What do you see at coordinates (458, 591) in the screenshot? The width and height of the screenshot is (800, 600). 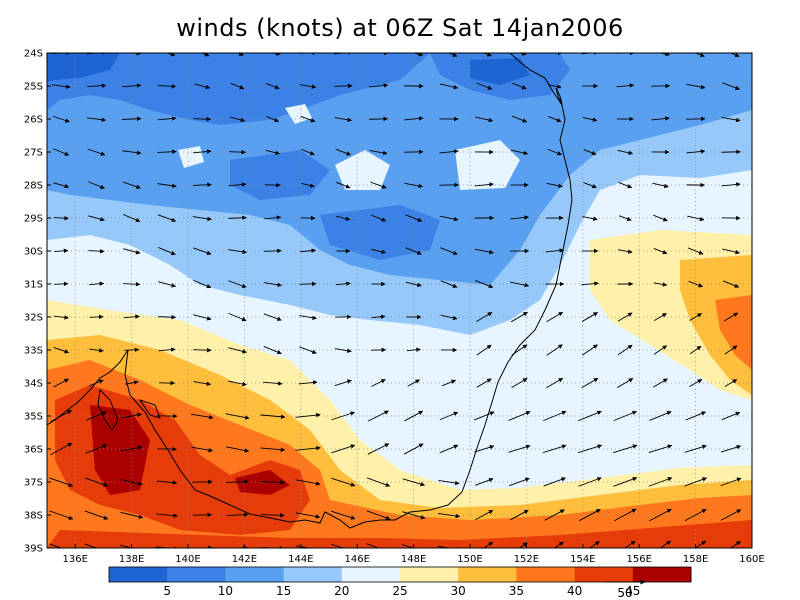 I see `colorbar-label: 30` at bounding box center [458, 591].